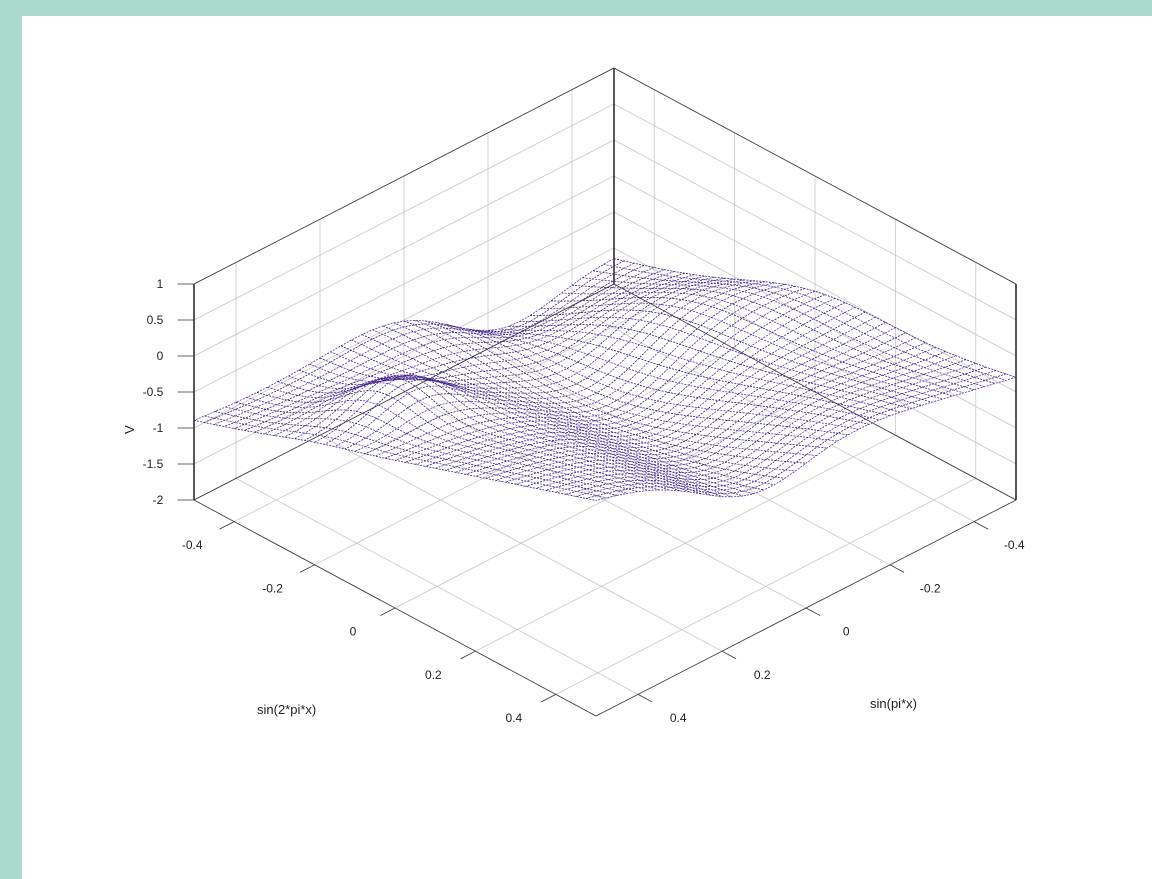  I want to click on y-tick-label: 0.2, so click(762, 675).